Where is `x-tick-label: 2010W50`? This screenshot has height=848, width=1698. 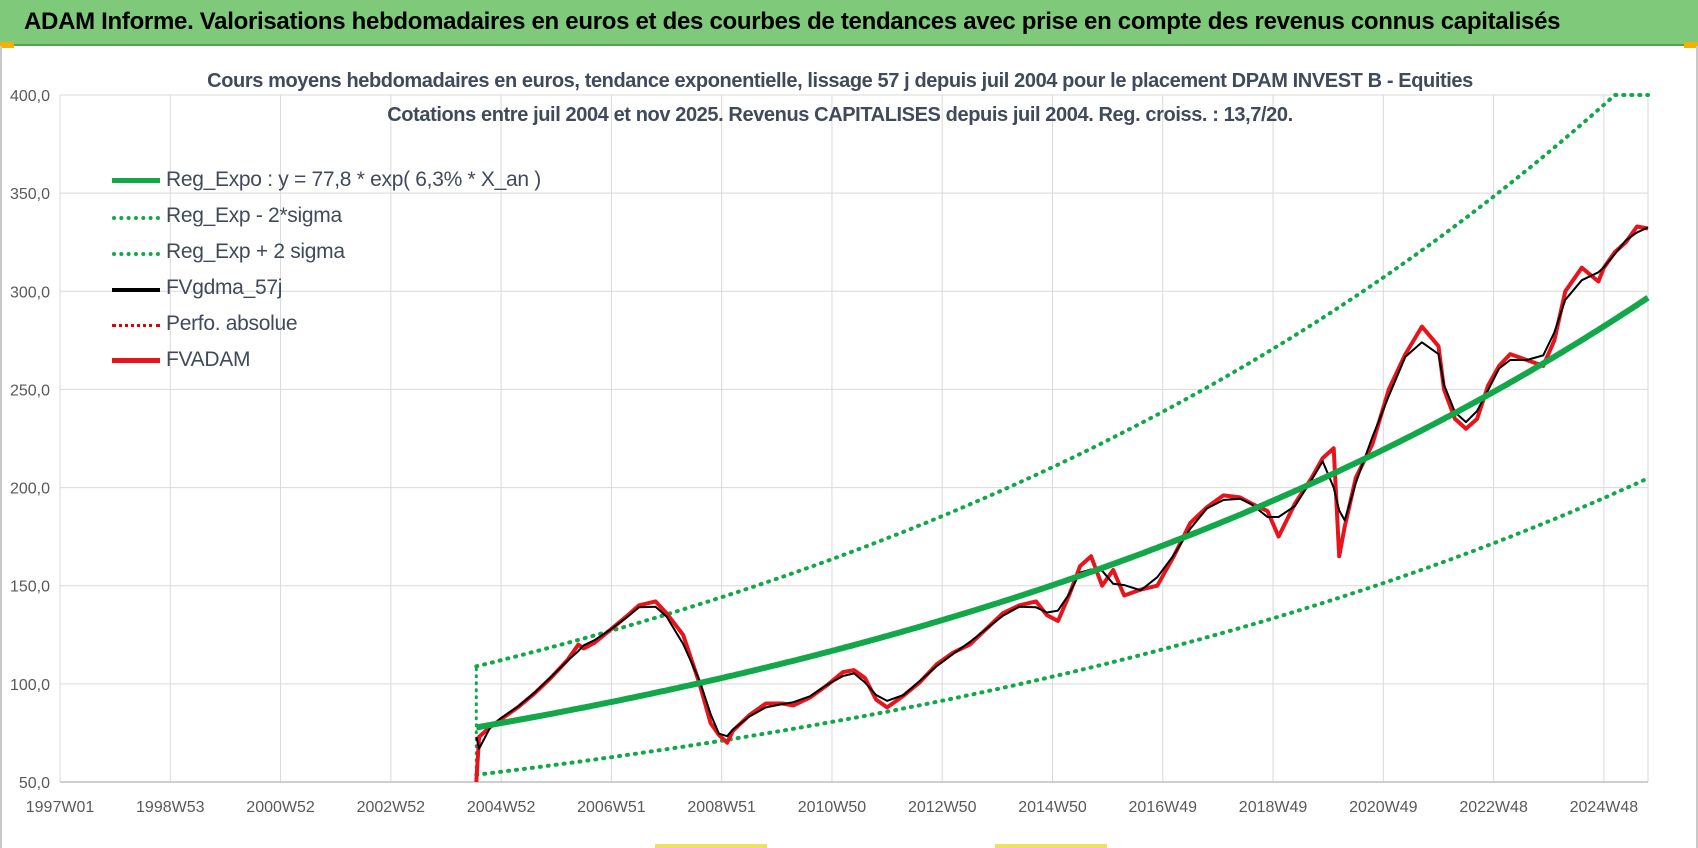 x-tick-label: 2010W50 is located at coordinates (832, 807).